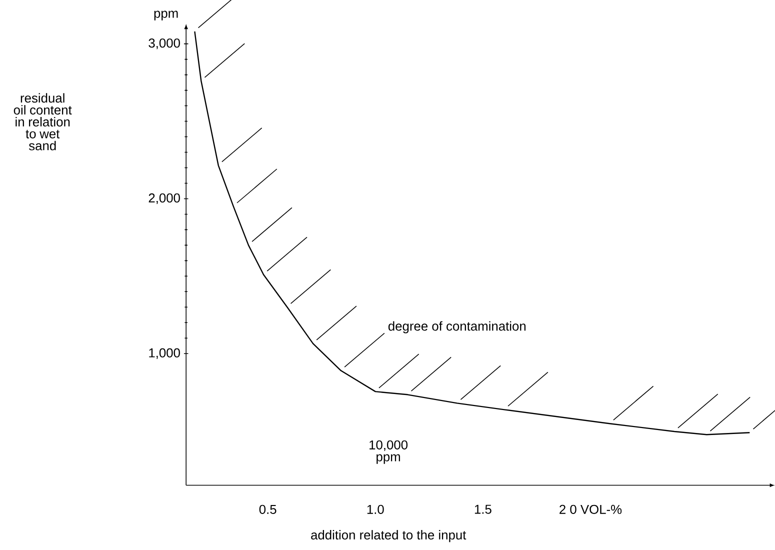  I want to click on x-tick-label: 1.0, so click(375, 509).